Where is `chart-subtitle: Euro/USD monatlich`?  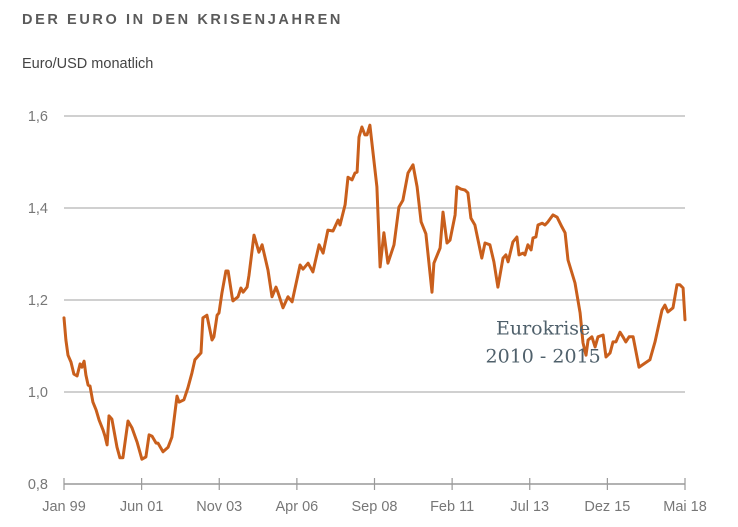
chart-subtitle: Euro/USD monatlich is located at coordinates (88, 64).